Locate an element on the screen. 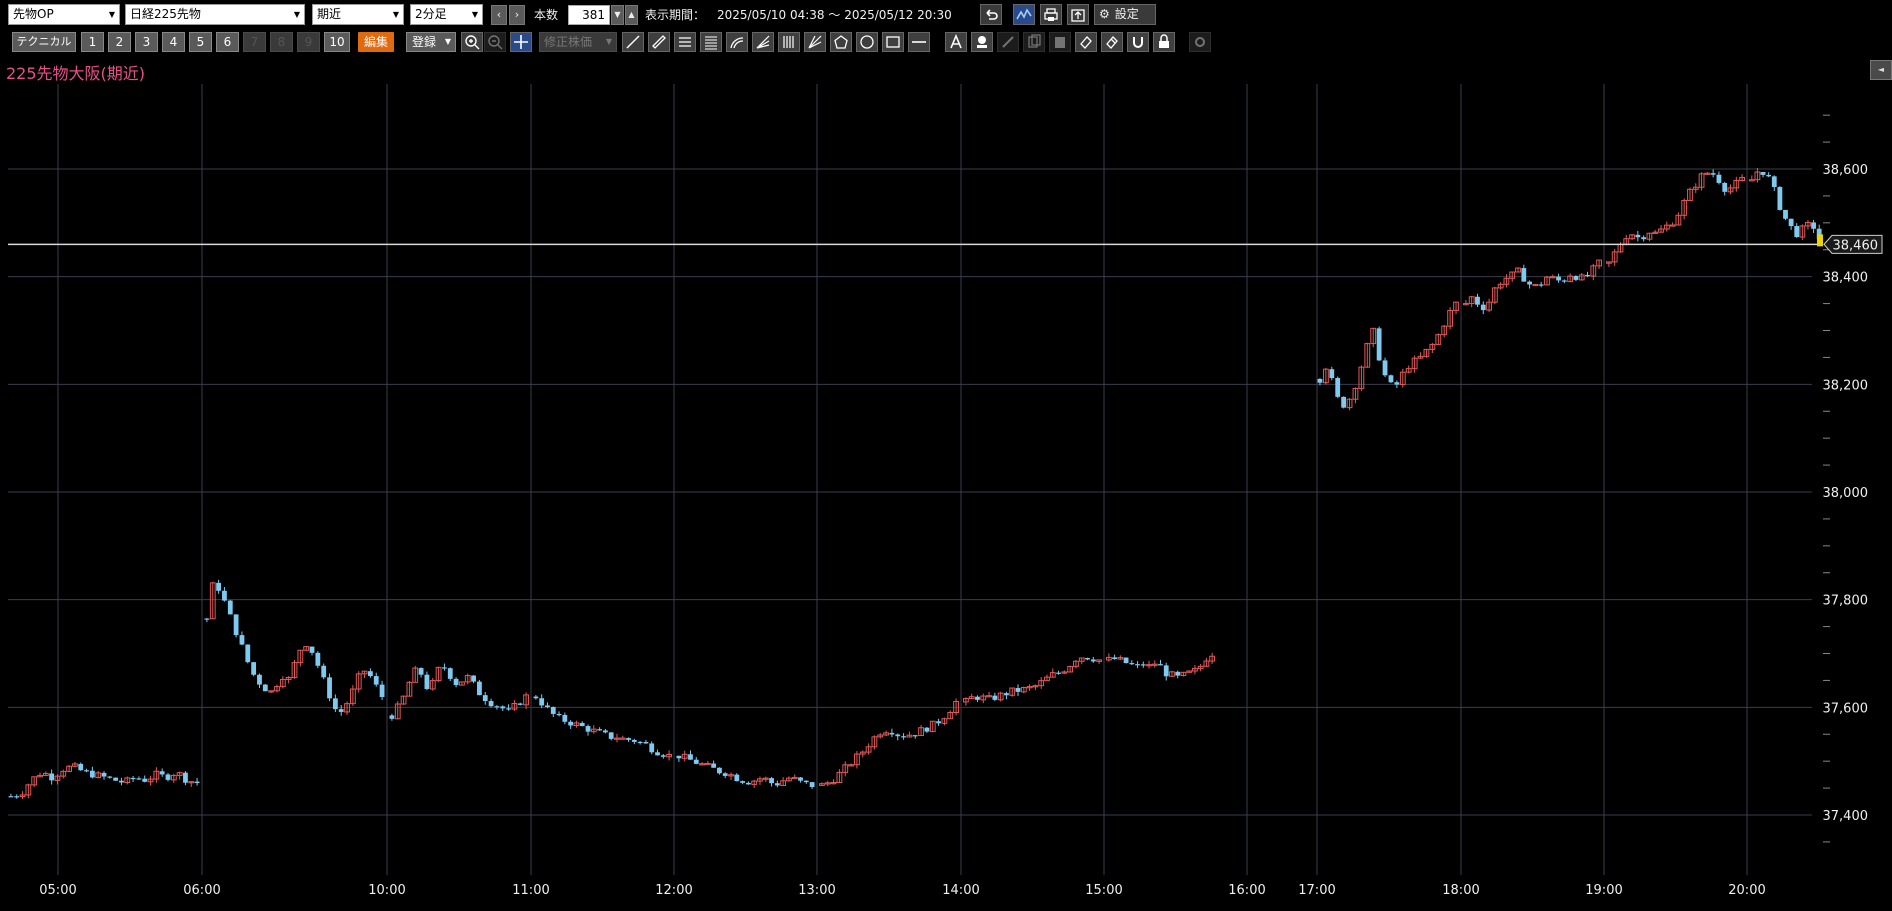  text-tool is located at coordinates (956, 42).